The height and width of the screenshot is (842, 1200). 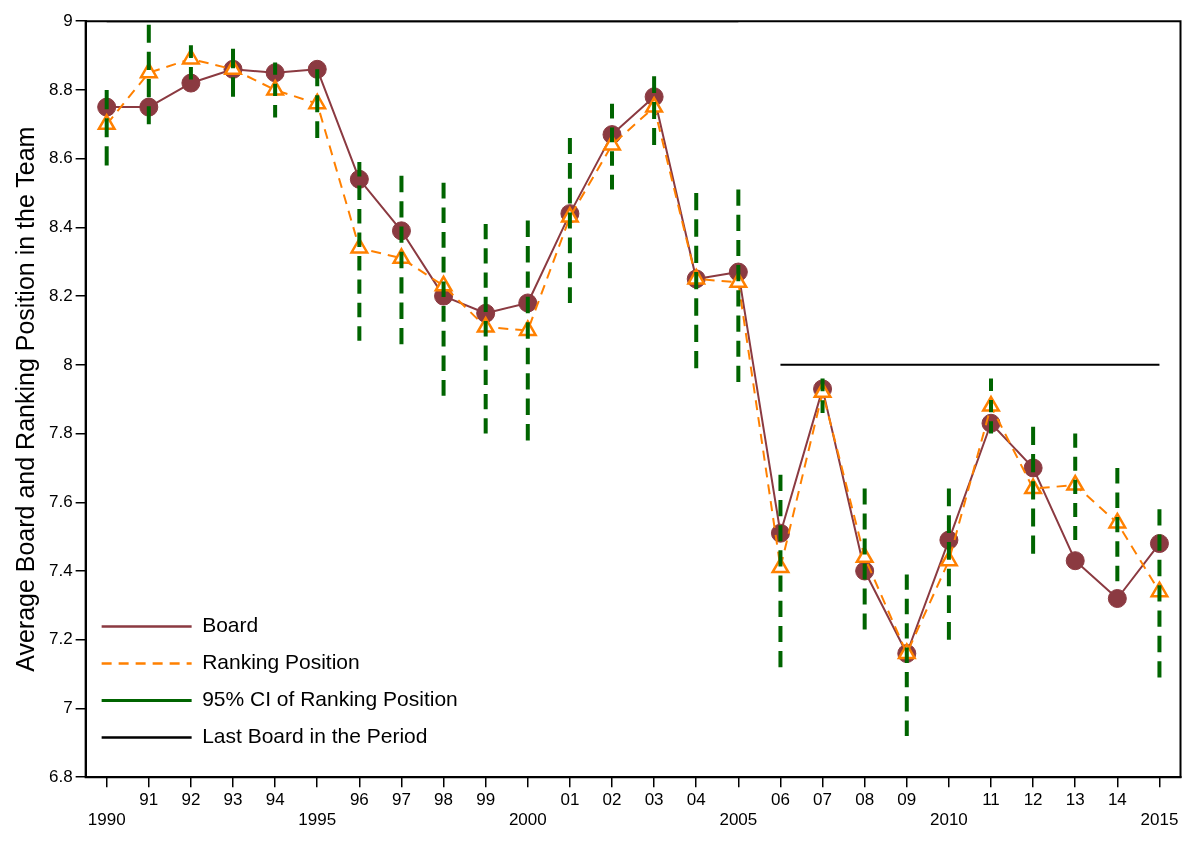 What do you see at coordinates (60, 89) in the screenshot?
I see `y-tick-label: 8.8` at bounding box center [60, 89].